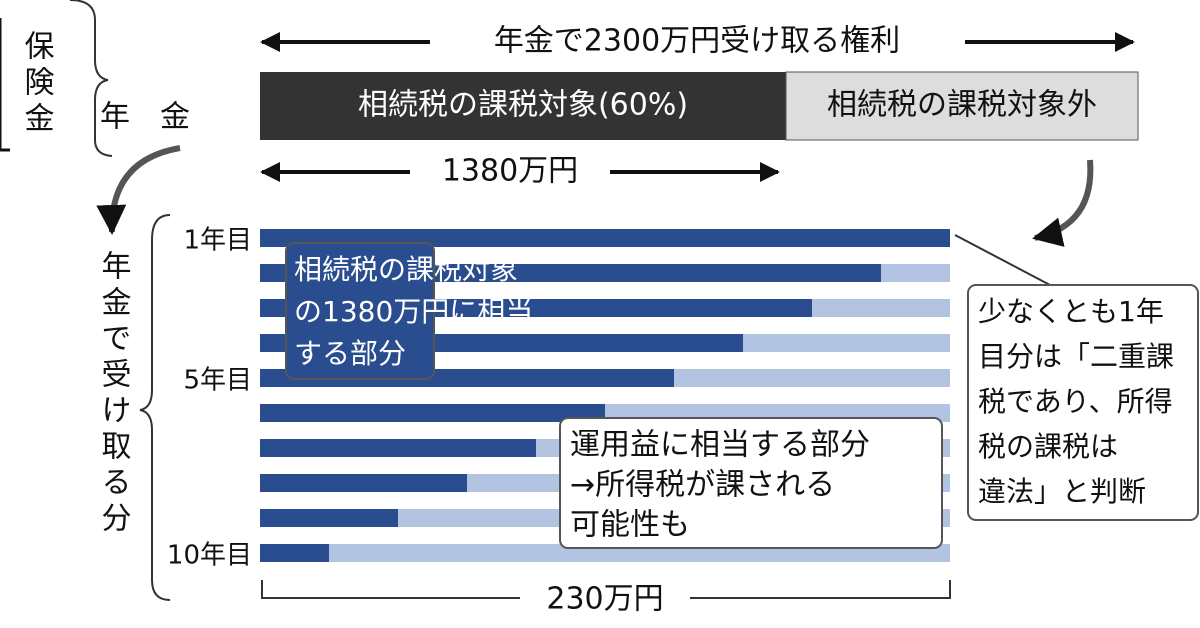  Describe the element at coordinates (413, 311) in the screenshot. I see `callout-line: の1380万円に相当` at that location.